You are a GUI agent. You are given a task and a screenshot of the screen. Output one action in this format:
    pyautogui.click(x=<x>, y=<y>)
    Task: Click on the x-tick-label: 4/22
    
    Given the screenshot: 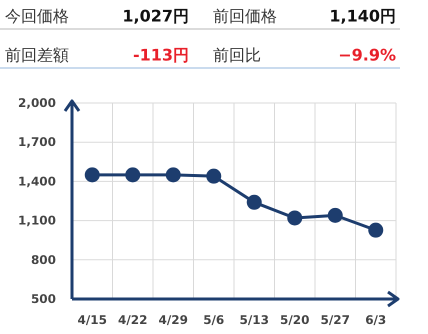 What is the action you would take?
    pyautogui.click(x=133, y=320)
    